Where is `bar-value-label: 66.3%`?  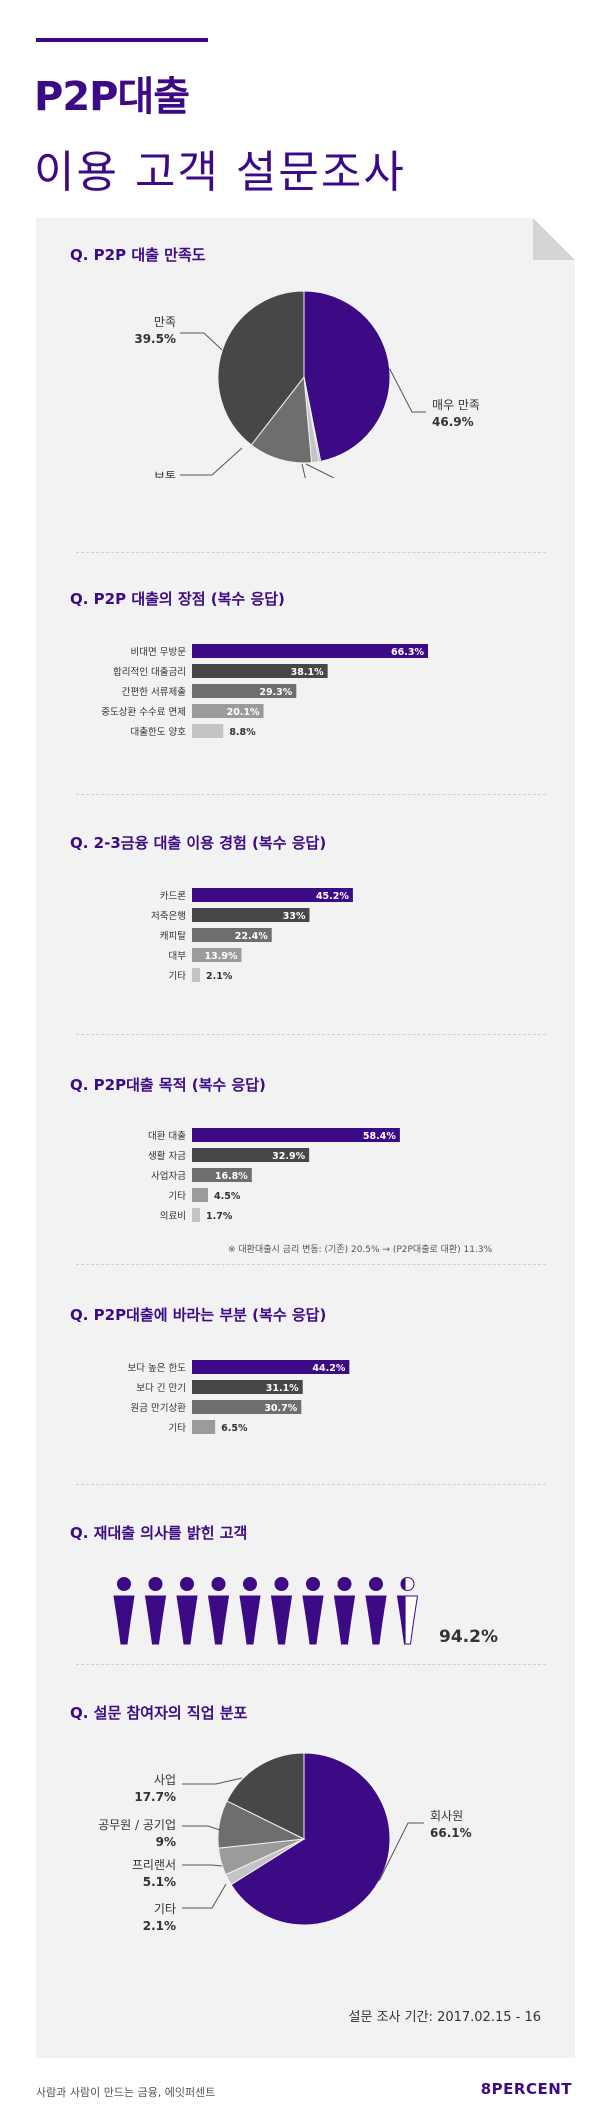
bar-value-label: 66.3% is located at coordinates (407, 652).